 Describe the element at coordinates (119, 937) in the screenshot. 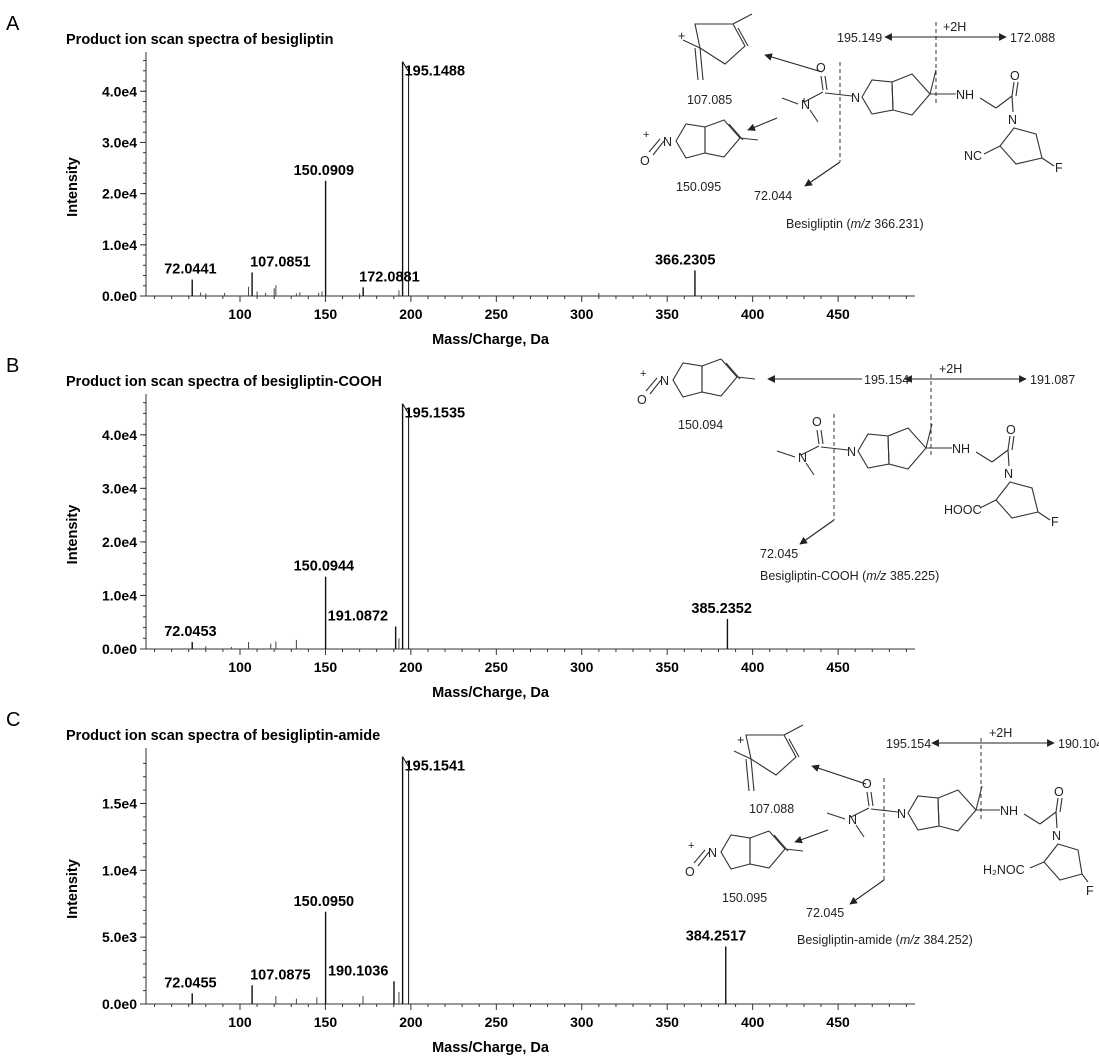

I see `y-tick-label: 5.0e3` at that location.